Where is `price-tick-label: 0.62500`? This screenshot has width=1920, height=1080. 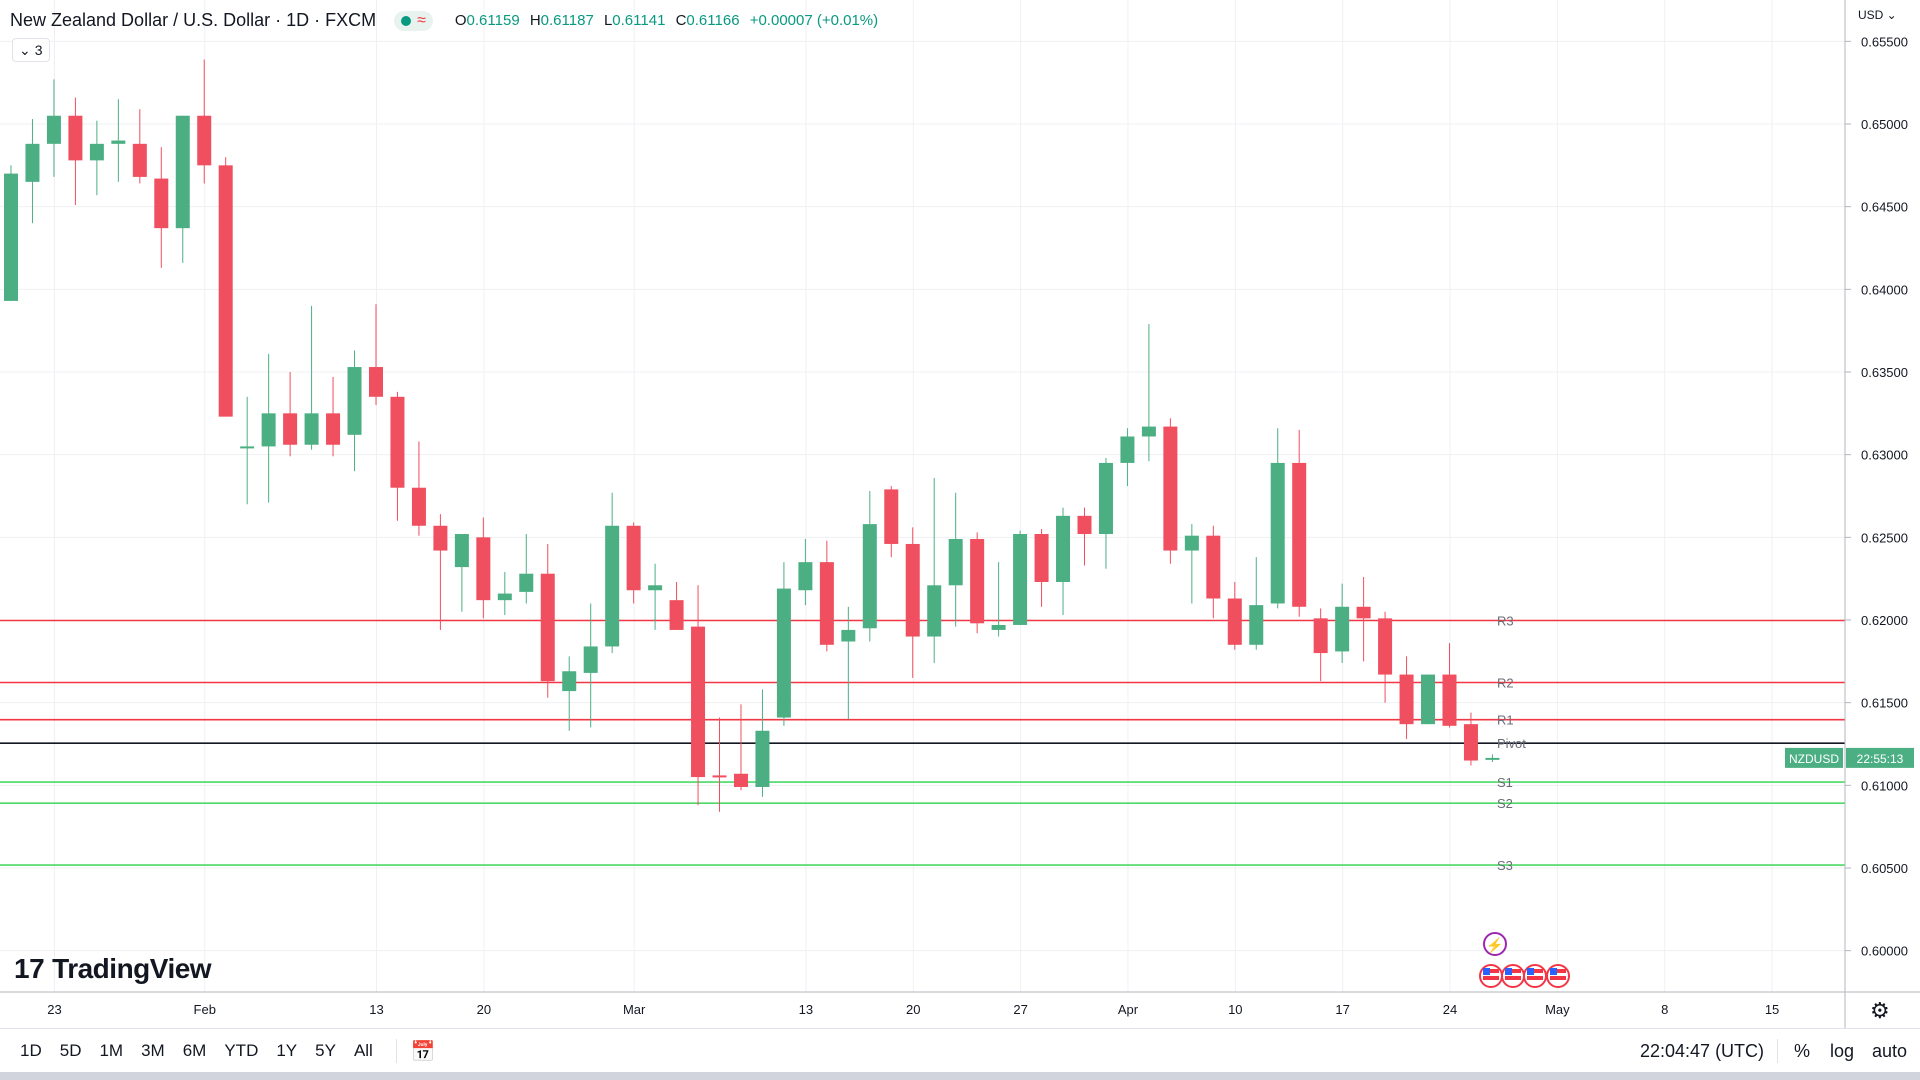 price-tick-label: 0.62500 is located at coordinates (1884, 537).